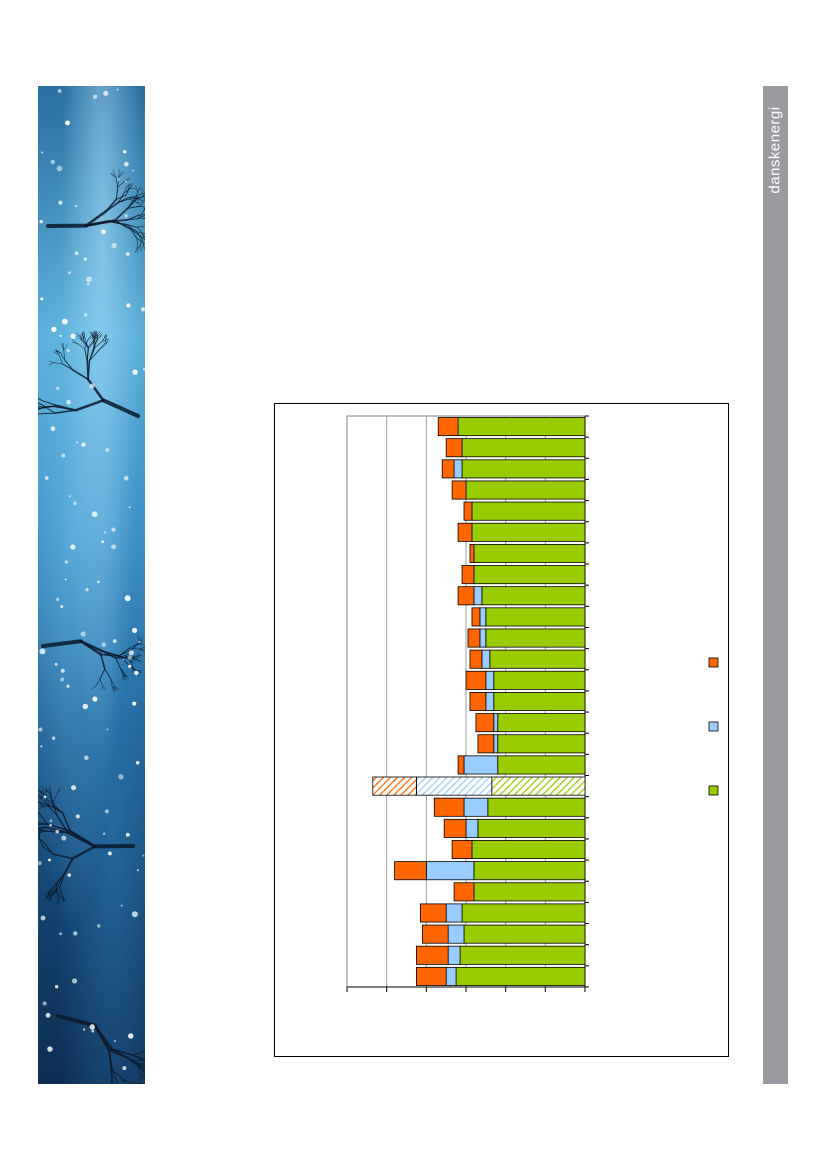  I want to click on brand-logo-text: danskenergi, so click(775, 150).